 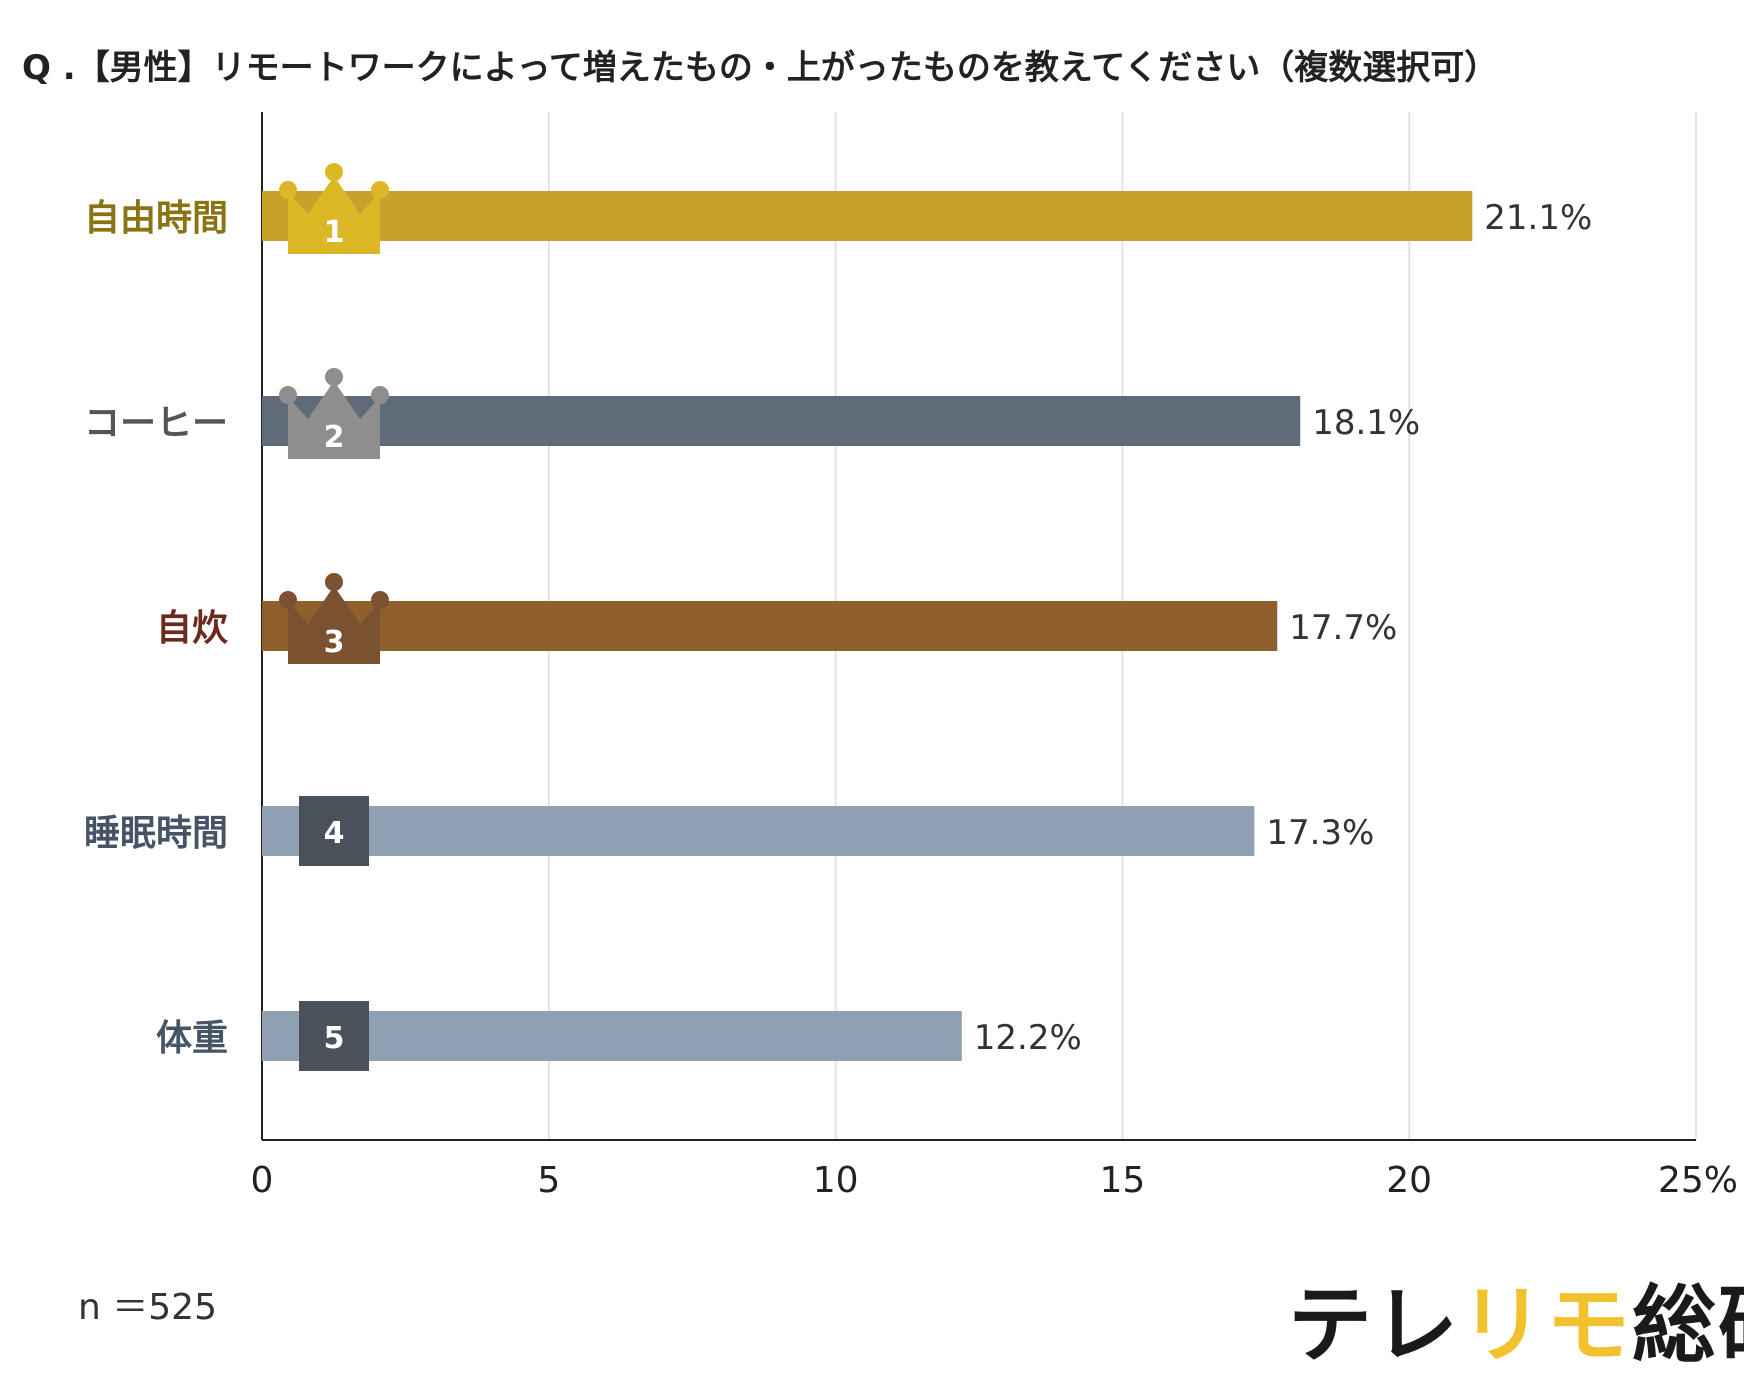 What do you see at coordinates (1538, 218) in the screenshot?
I see `value-label: 21.1%` at bounding box center [1538, 218].